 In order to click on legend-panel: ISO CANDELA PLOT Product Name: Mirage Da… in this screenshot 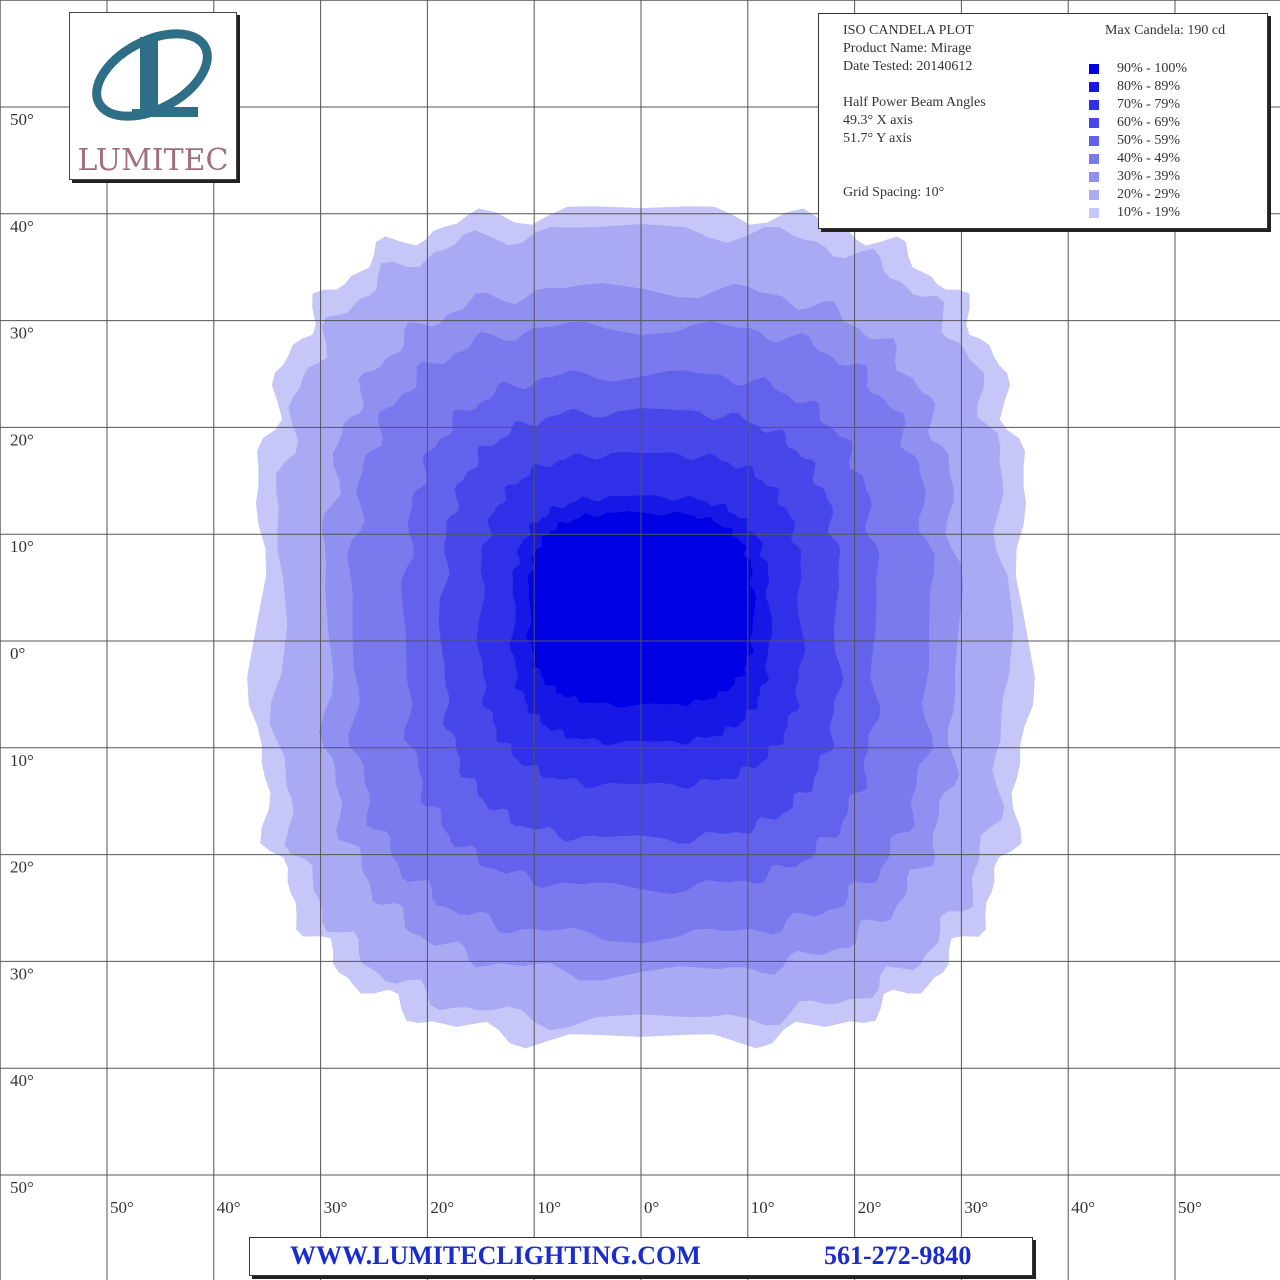, I will do `click(1043, 121)`.